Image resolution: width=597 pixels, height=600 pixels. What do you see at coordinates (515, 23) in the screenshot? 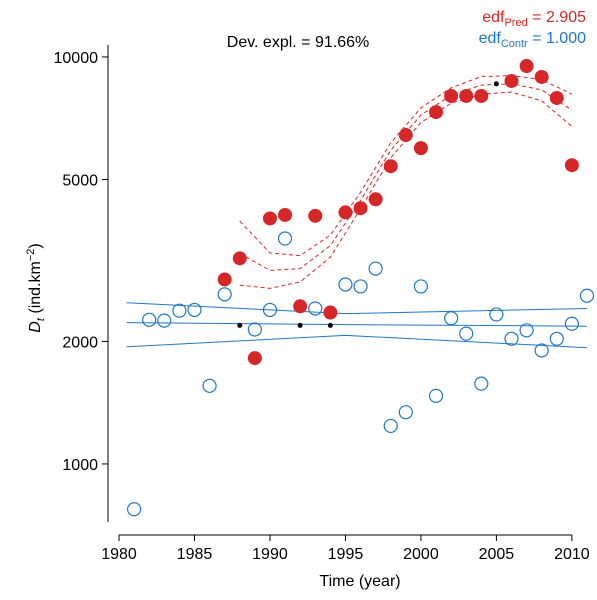
I see `edf-part: Pred` at bounding box center [515, 23].